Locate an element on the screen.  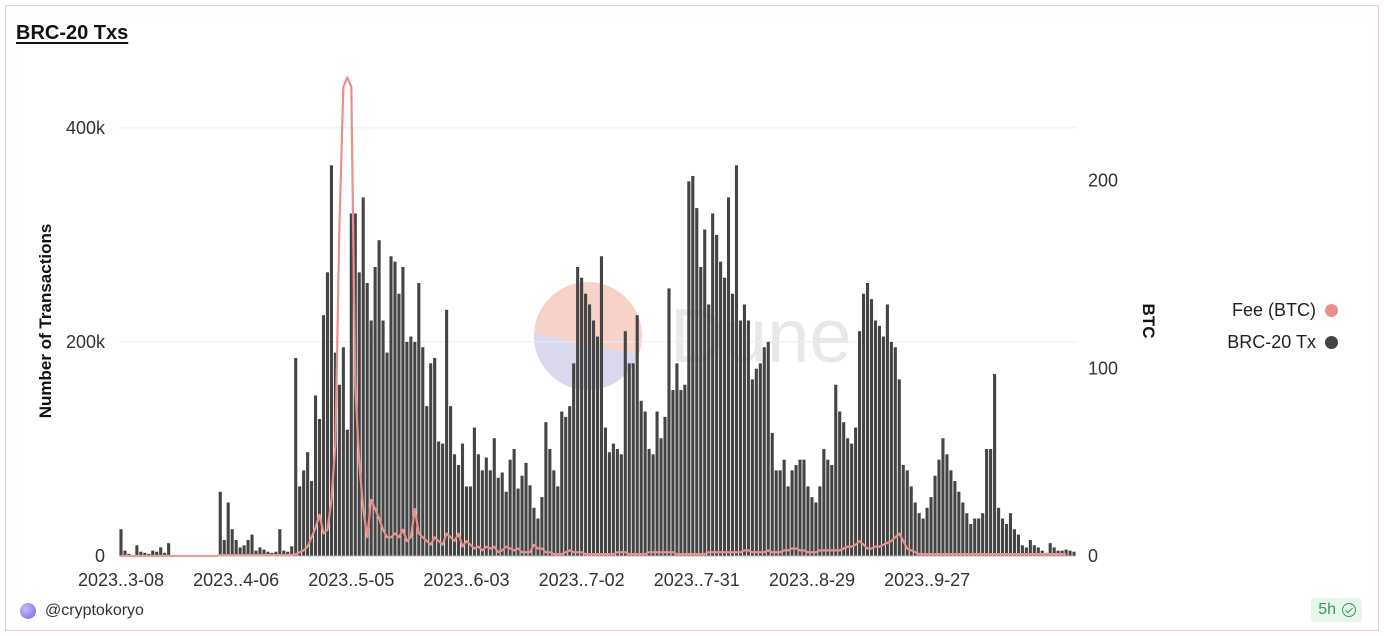
legend-item-fee: Fee (BTC) is located at coordinates (1282, 310).